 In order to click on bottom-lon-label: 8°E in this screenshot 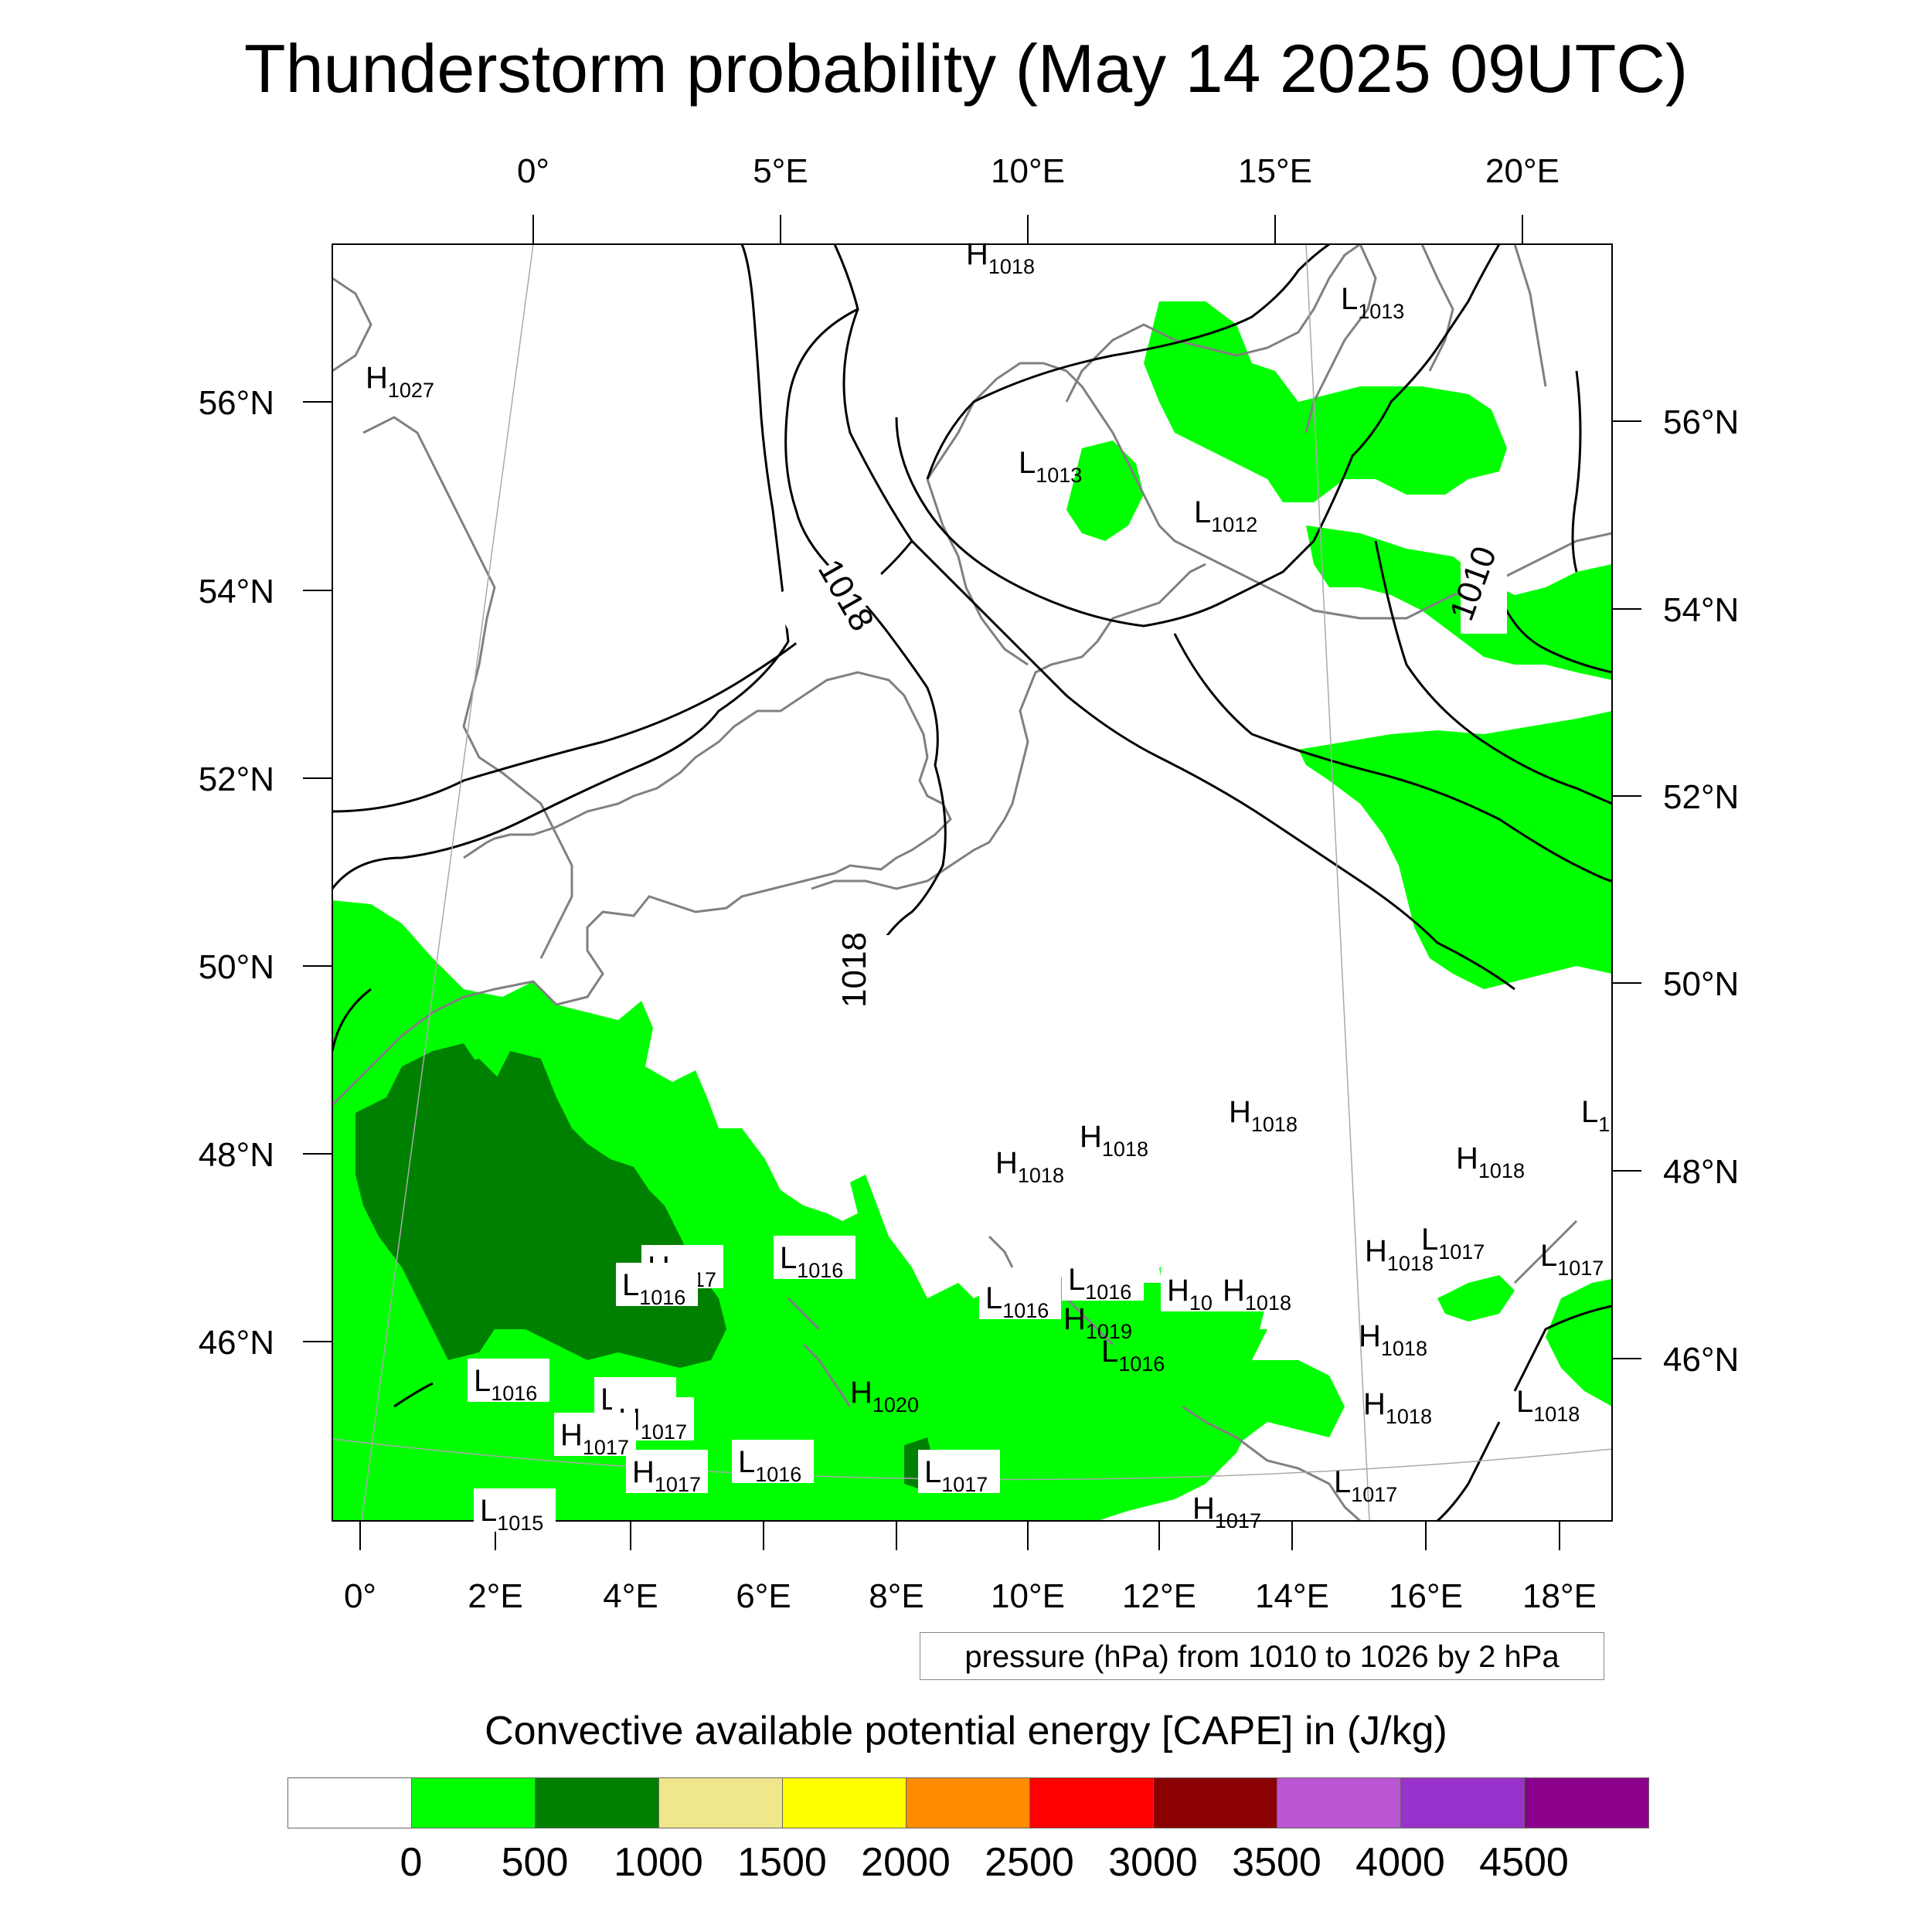, I will do `click(896, 1596)`.